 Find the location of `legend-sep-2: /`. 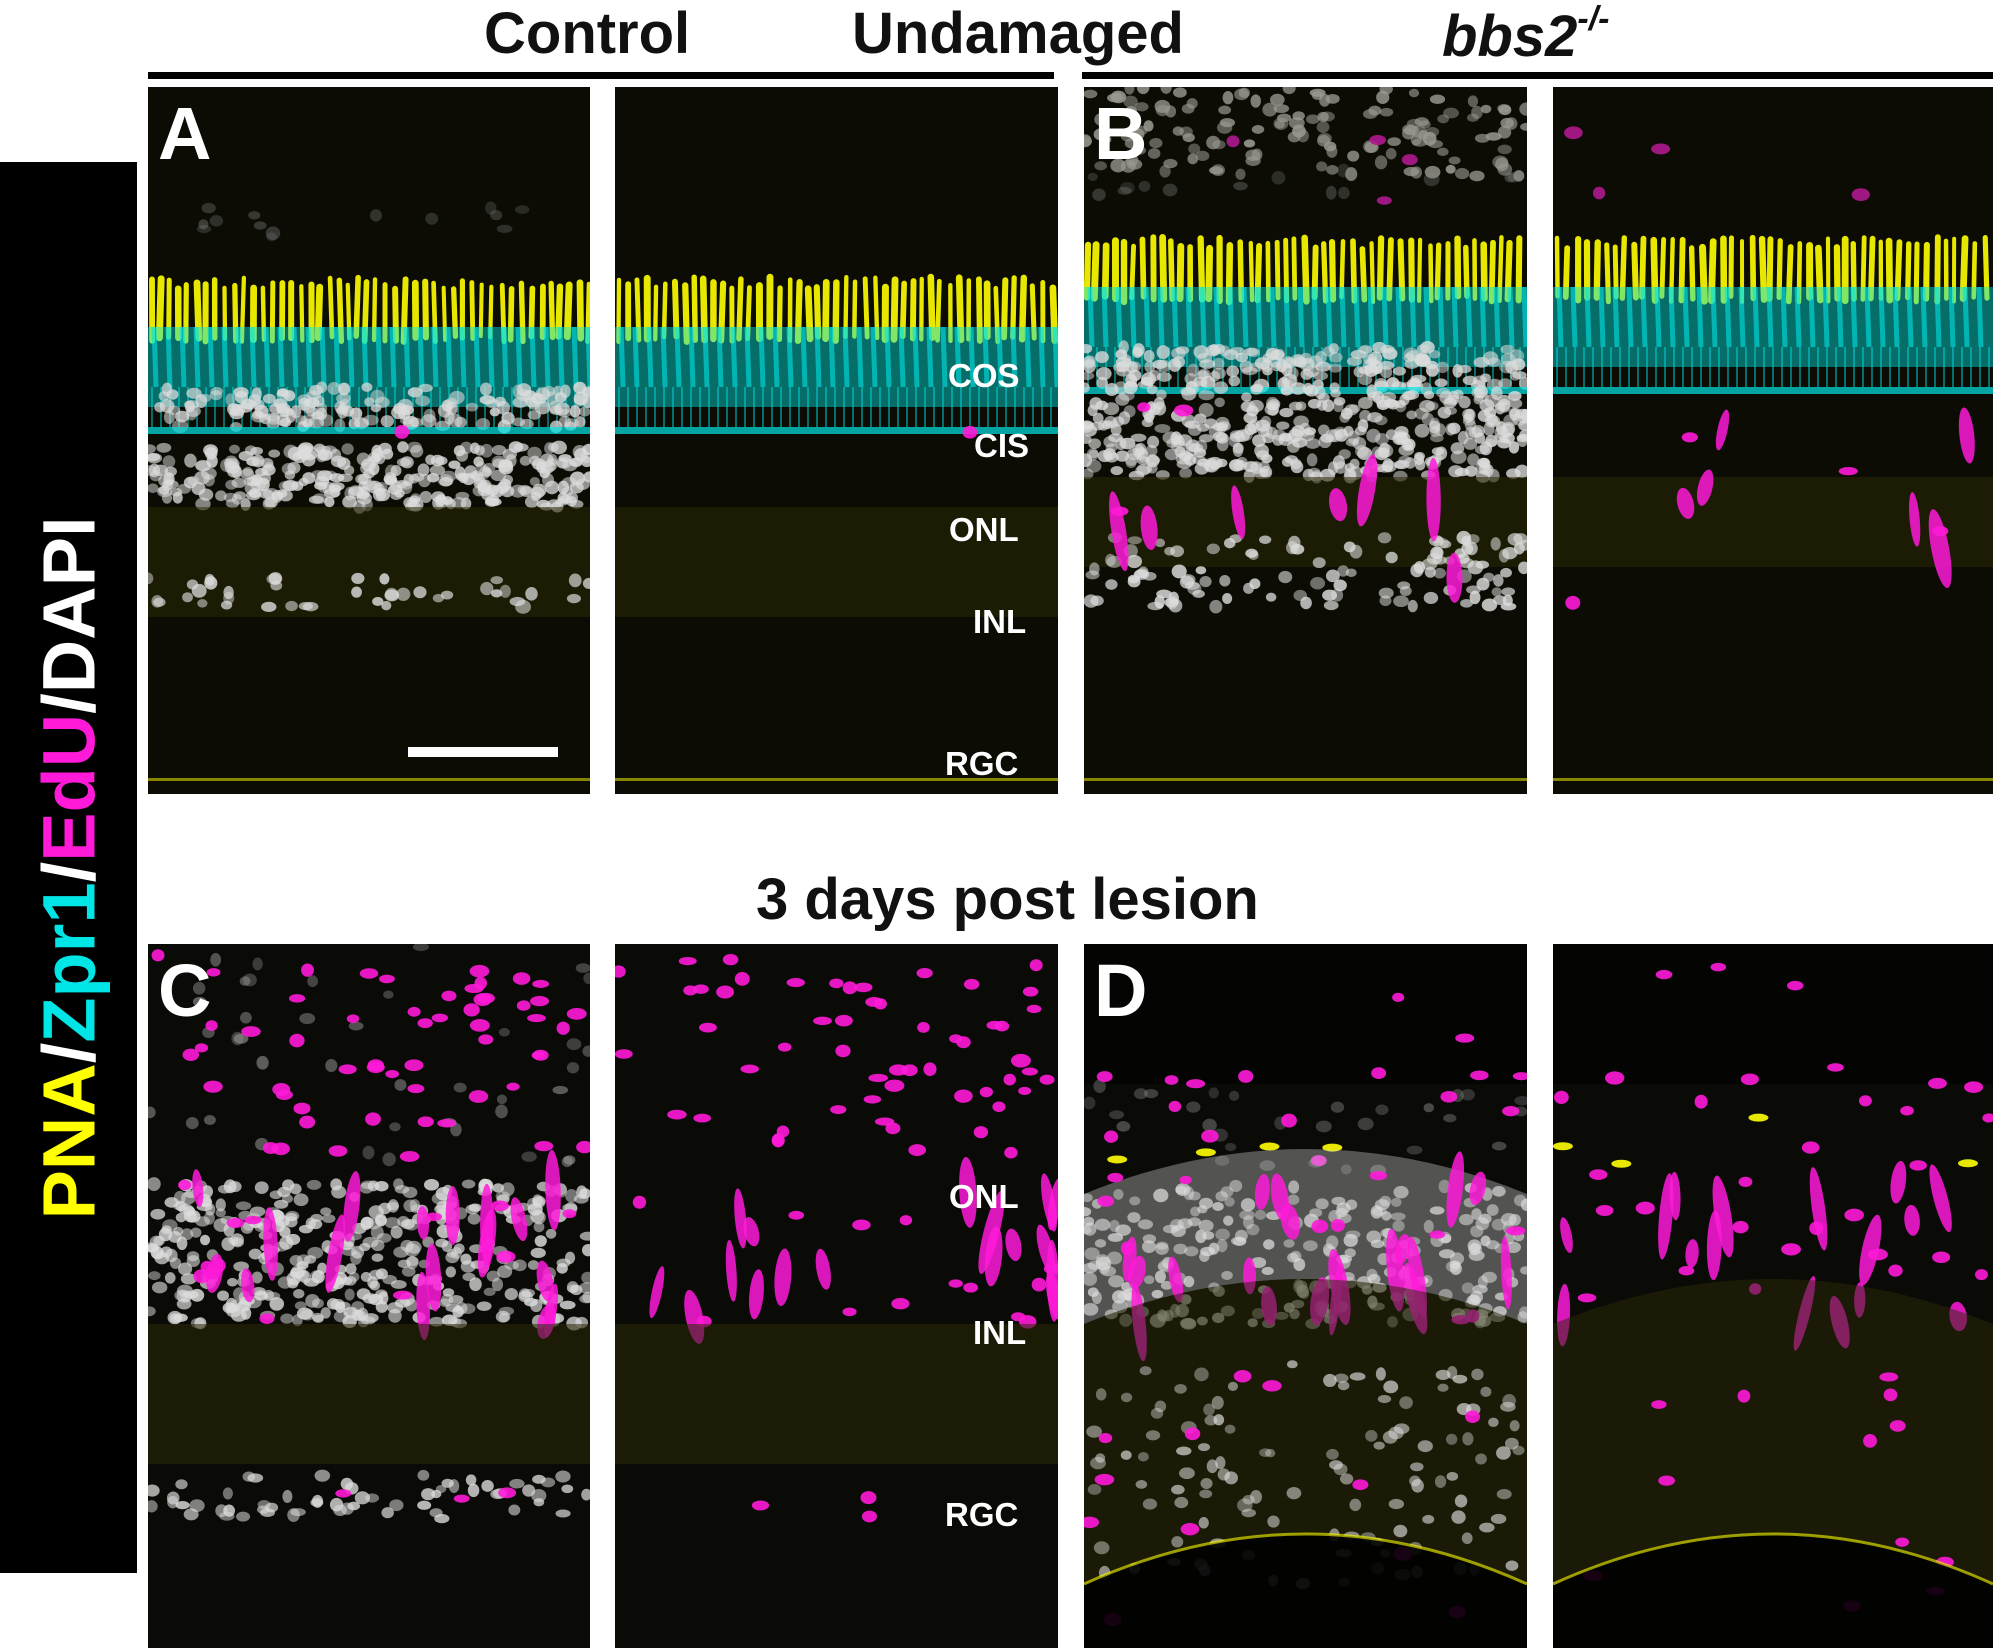

legend-sep-2: / is located at coordinates (68, 871).